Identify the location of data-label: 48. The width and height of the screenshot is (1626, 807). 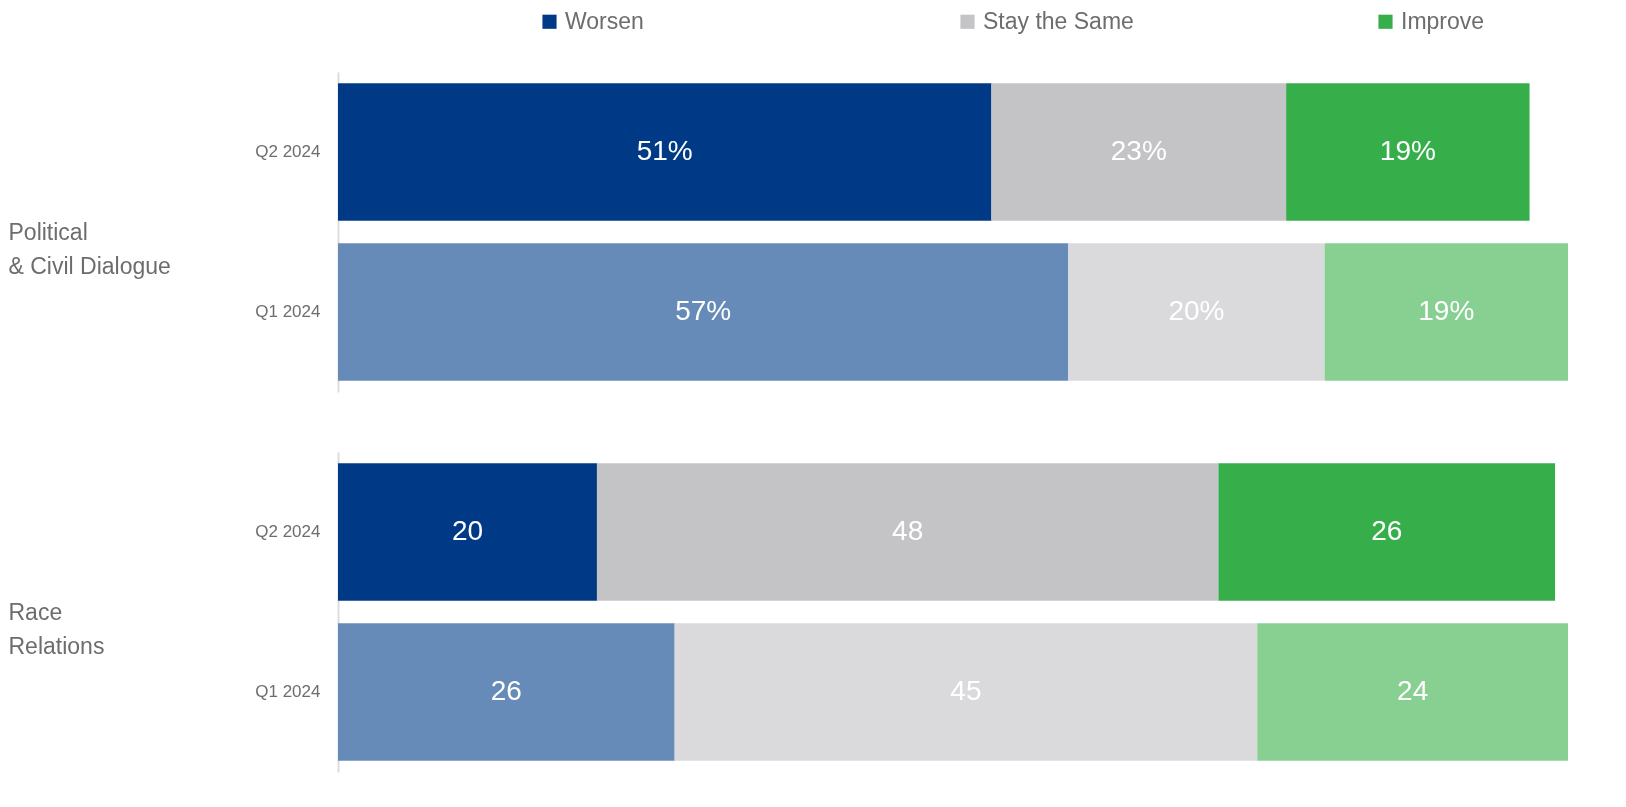
(908, 530).